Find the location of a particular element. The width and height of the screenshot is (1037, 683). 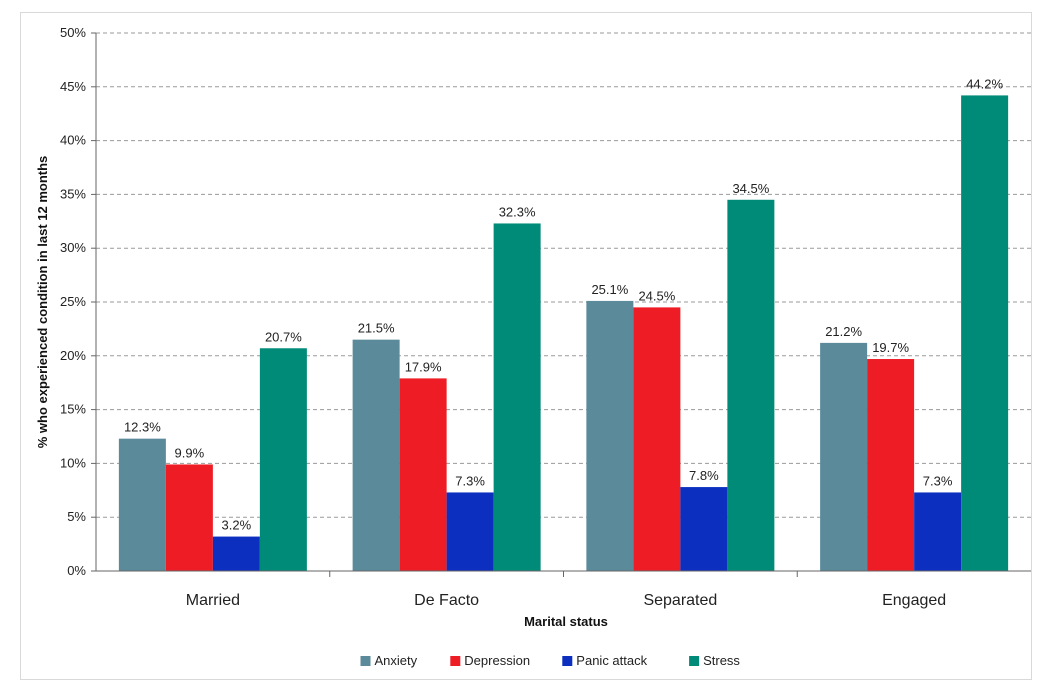

x-category-label: Engaged is located at coordinates (914, 600).